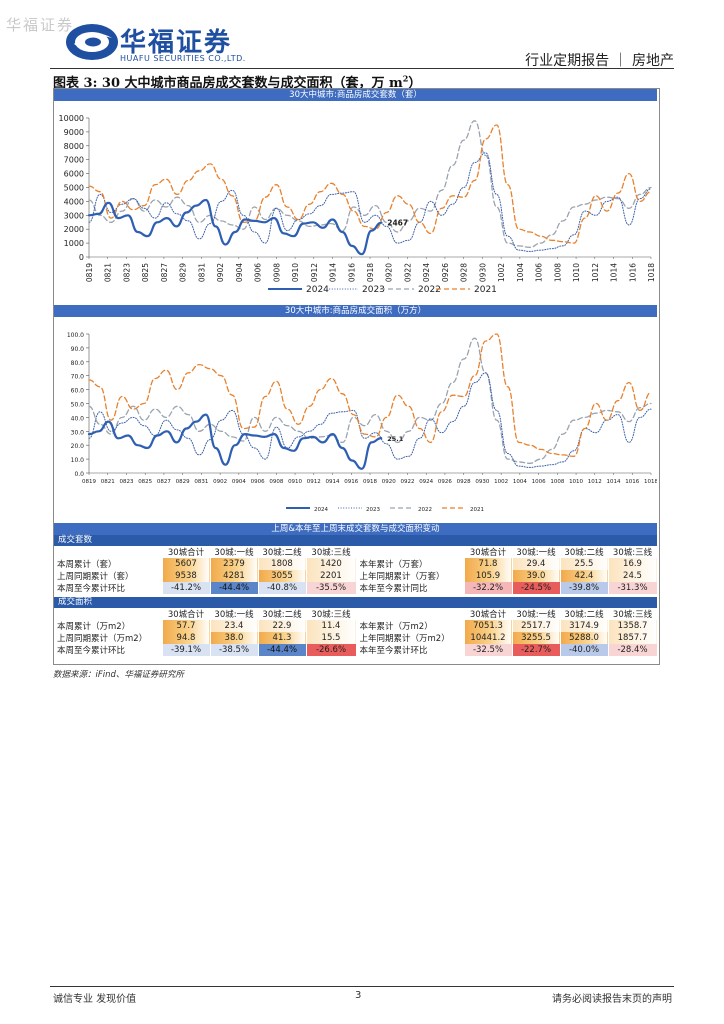 The image size is (724, 1024). What do you see at coordinates (108, 564) in the screenshot?
I see `row-label: 本周累计（套）` at bounding box center [108, 564].